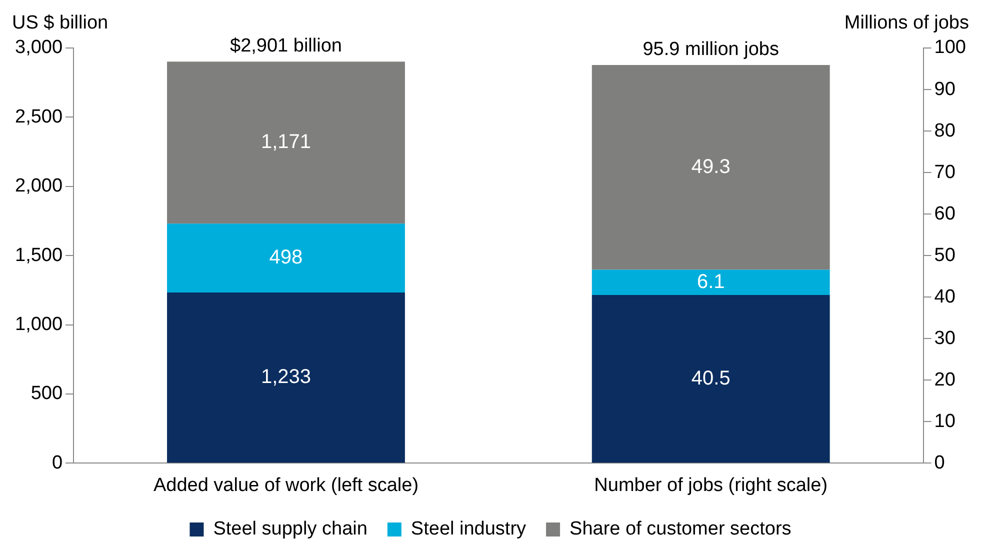  I want to click on data-label: 1,171, so click(286, 142).